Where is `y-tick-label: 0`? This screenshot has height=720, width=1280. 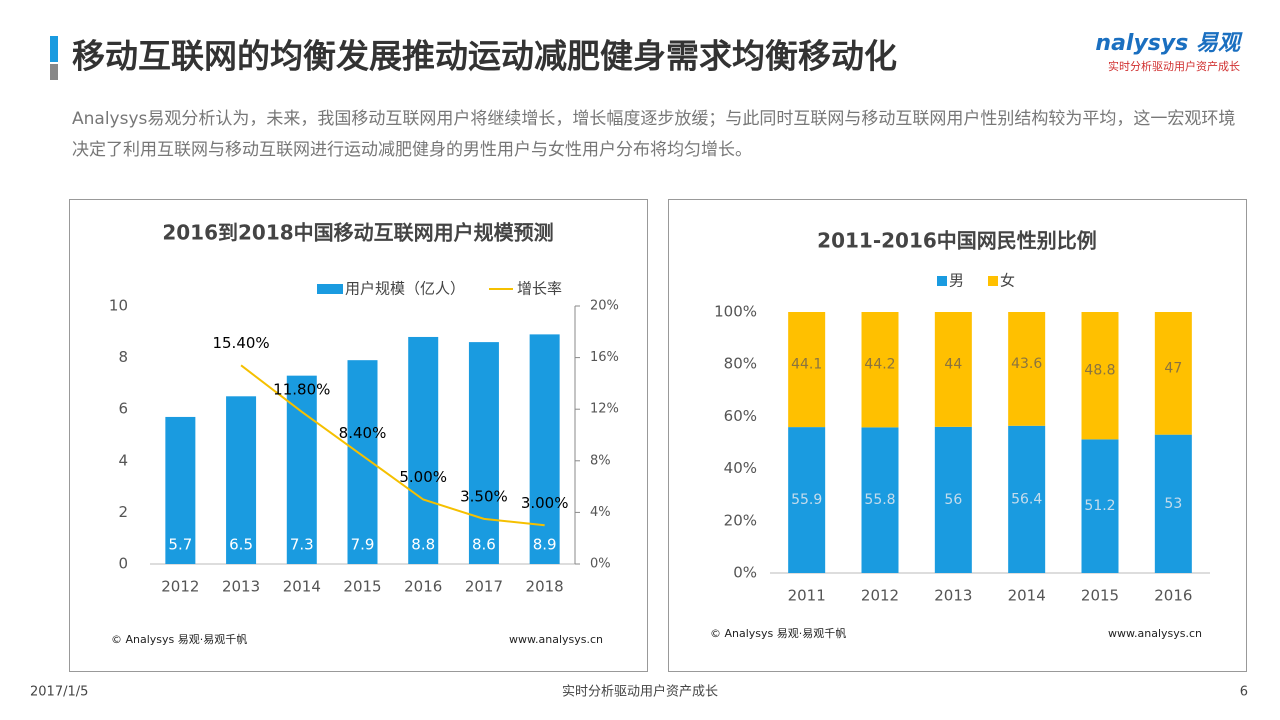
y-tick-label: 0 is located at coordinates (123, 564).